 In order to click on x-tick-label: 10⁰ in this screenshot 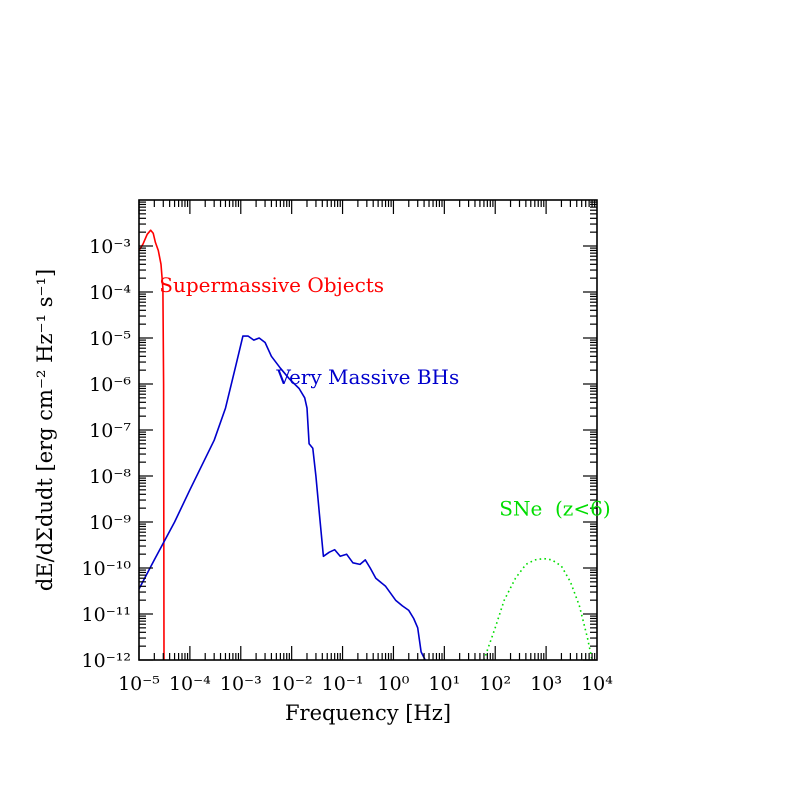, I will do `click(394, 684)`.